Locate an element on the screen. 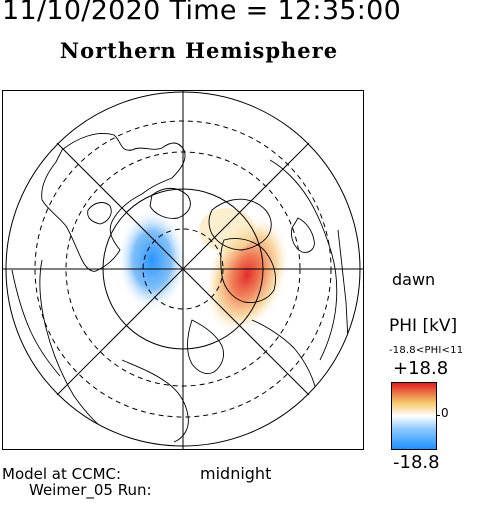 This screenshot has height=508, width=484. dawn-label: dawn is located at coordinates (414, 279).